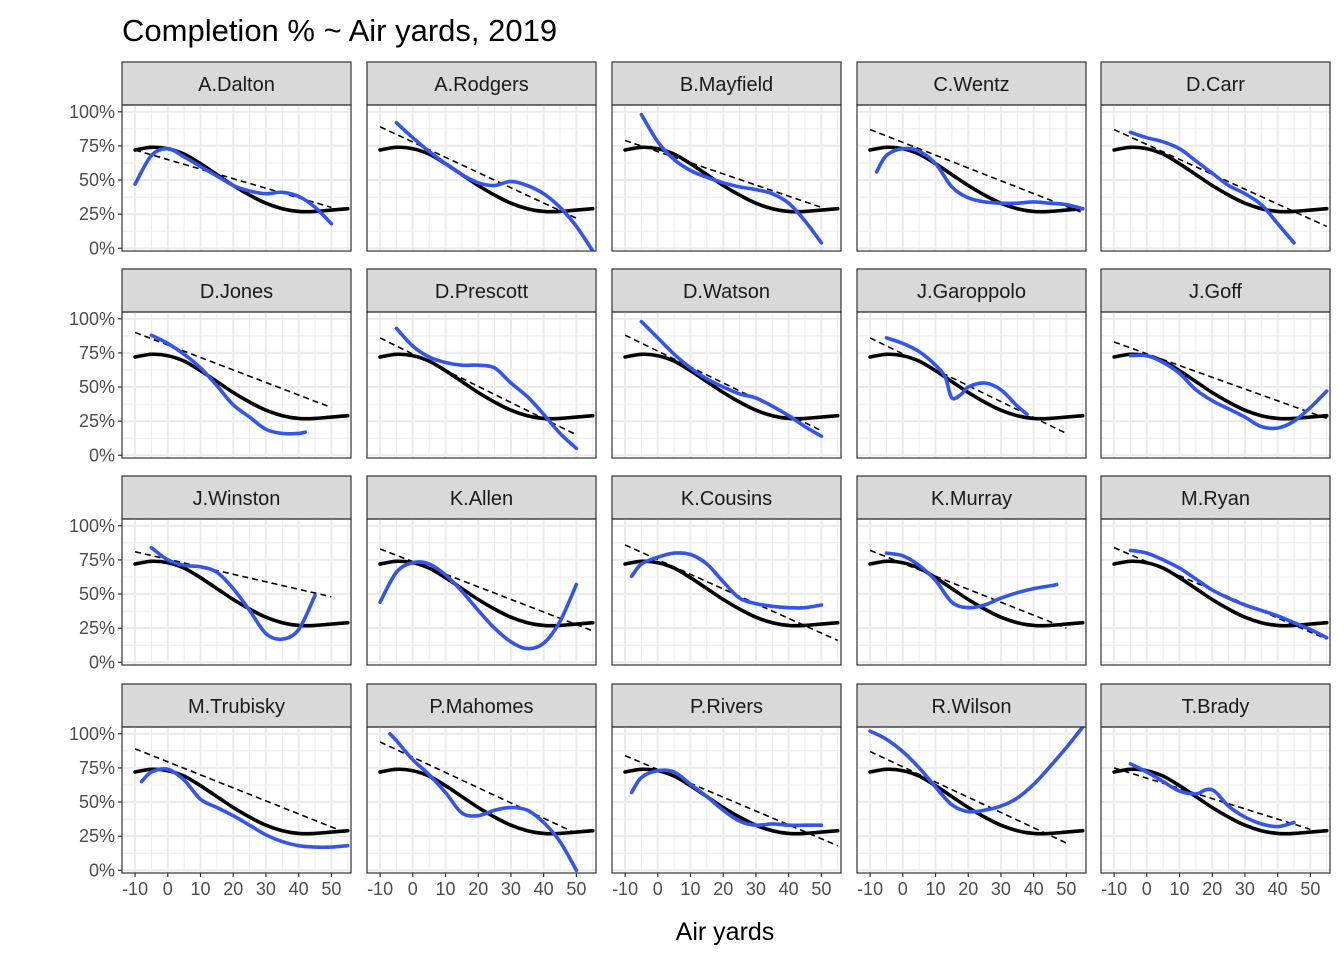 The height and width of the screenshot is (960, 1344). I want to click on facet-strip-label: A.Rodgers, so click(481, 85).